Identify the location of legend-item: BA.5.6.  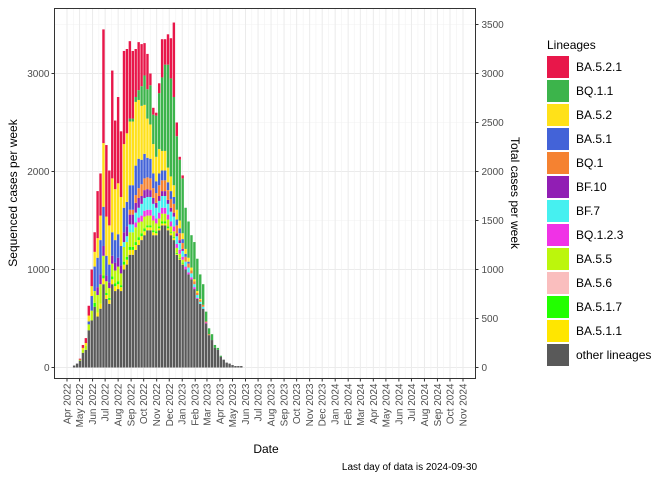
(579, 283).